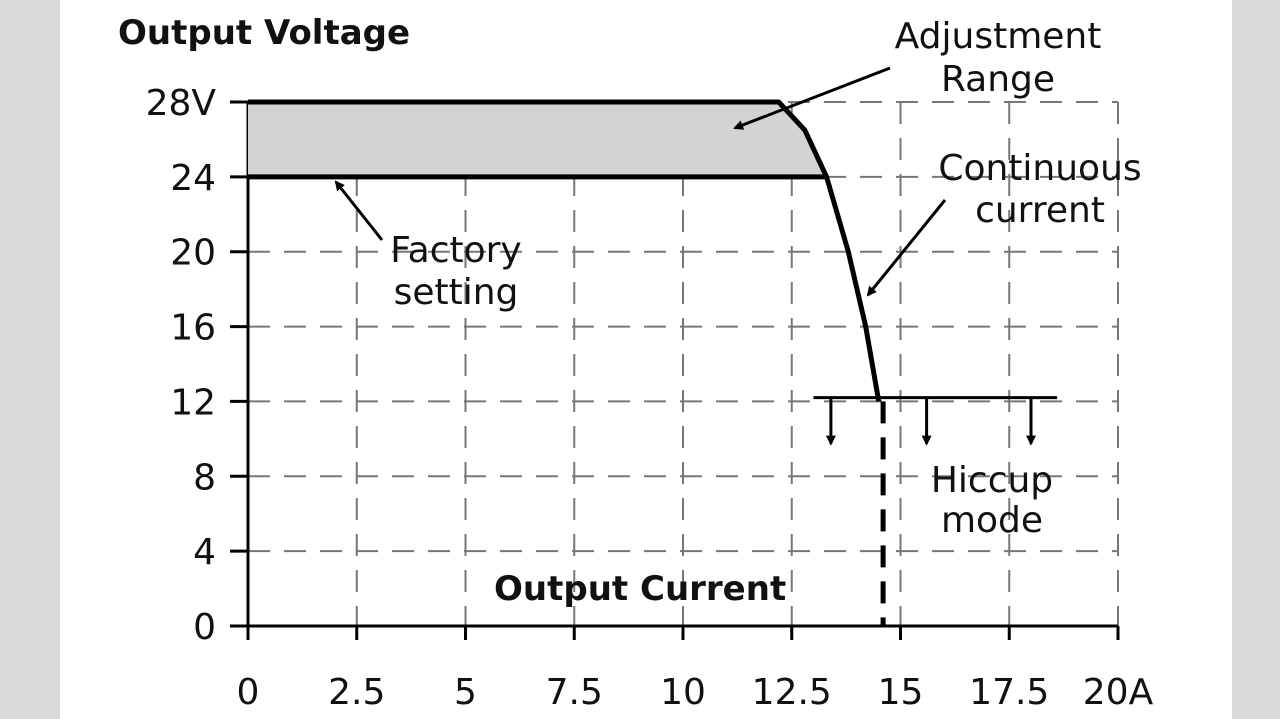 The width and height of the screenshot is (1280, 719). Describe the element at coordinates (640, 589) in the screenshot. I see `x-axis-label: Output Current` at that location.